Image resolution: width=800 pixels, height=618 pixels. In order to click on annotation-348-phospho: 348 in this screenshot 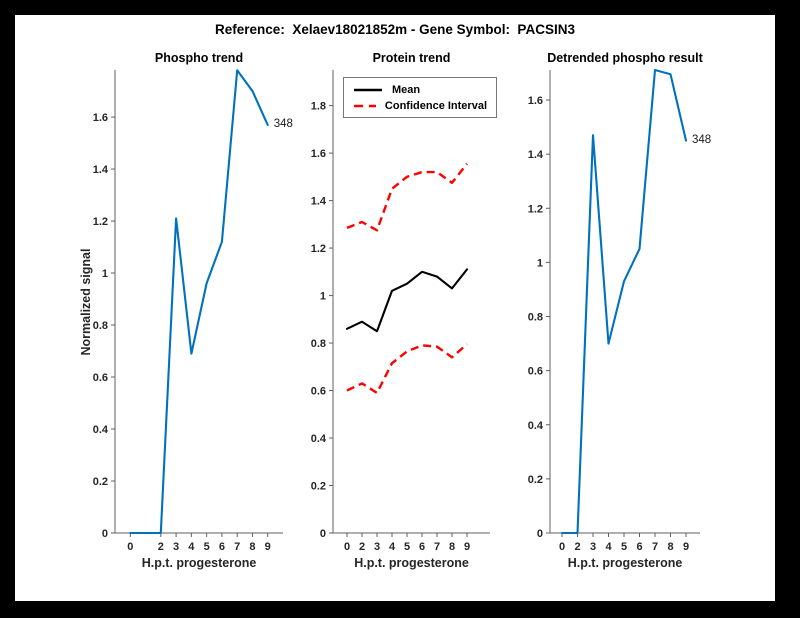, I will do `click(283, 123)`.